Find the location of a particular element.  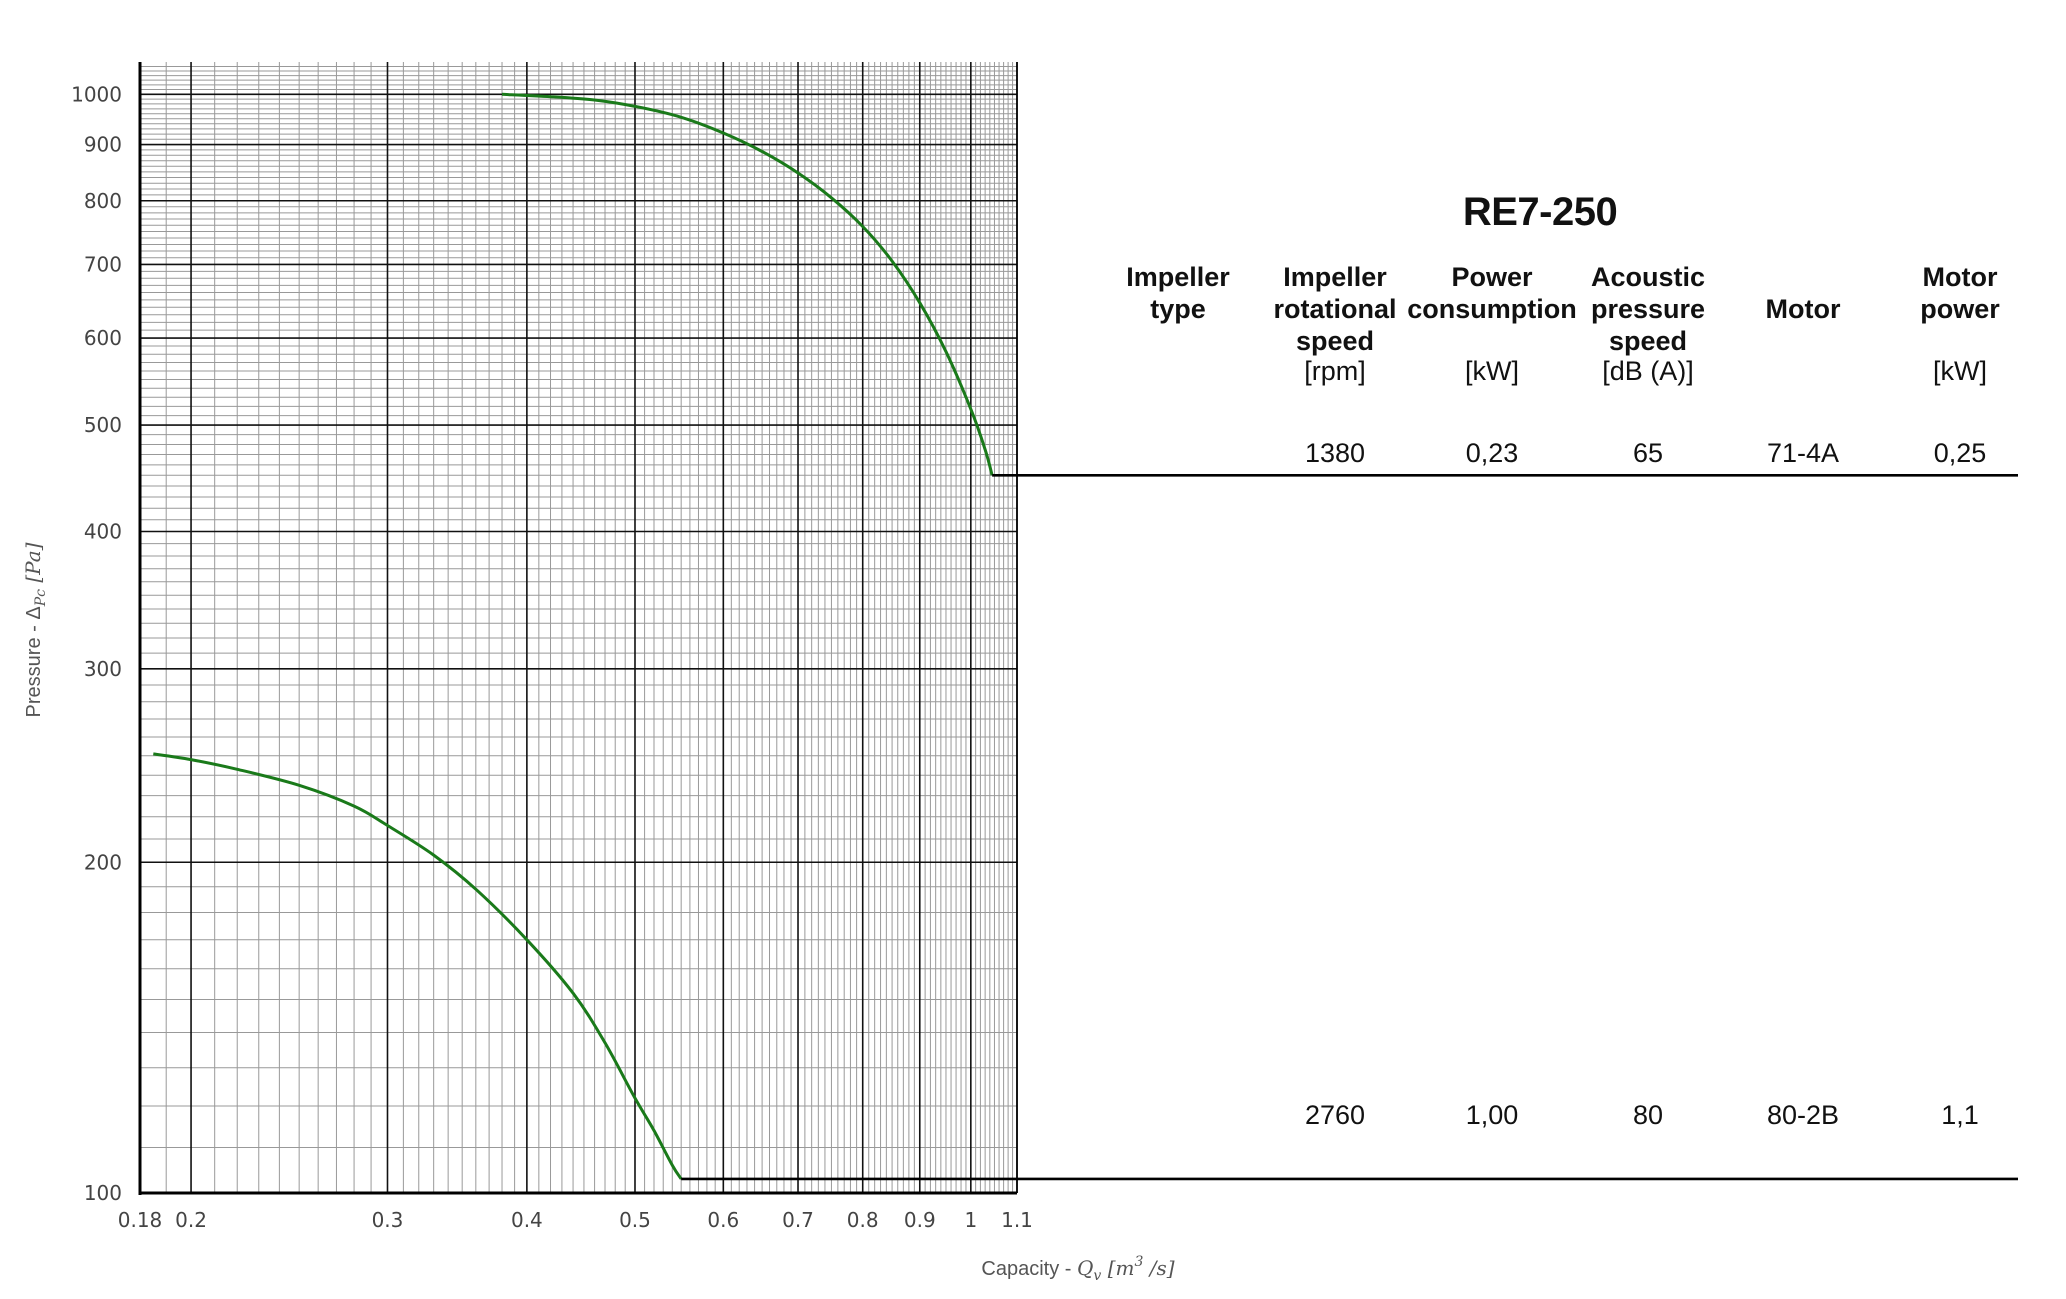

column-header: Motor is located at coordinates (1803, 309).